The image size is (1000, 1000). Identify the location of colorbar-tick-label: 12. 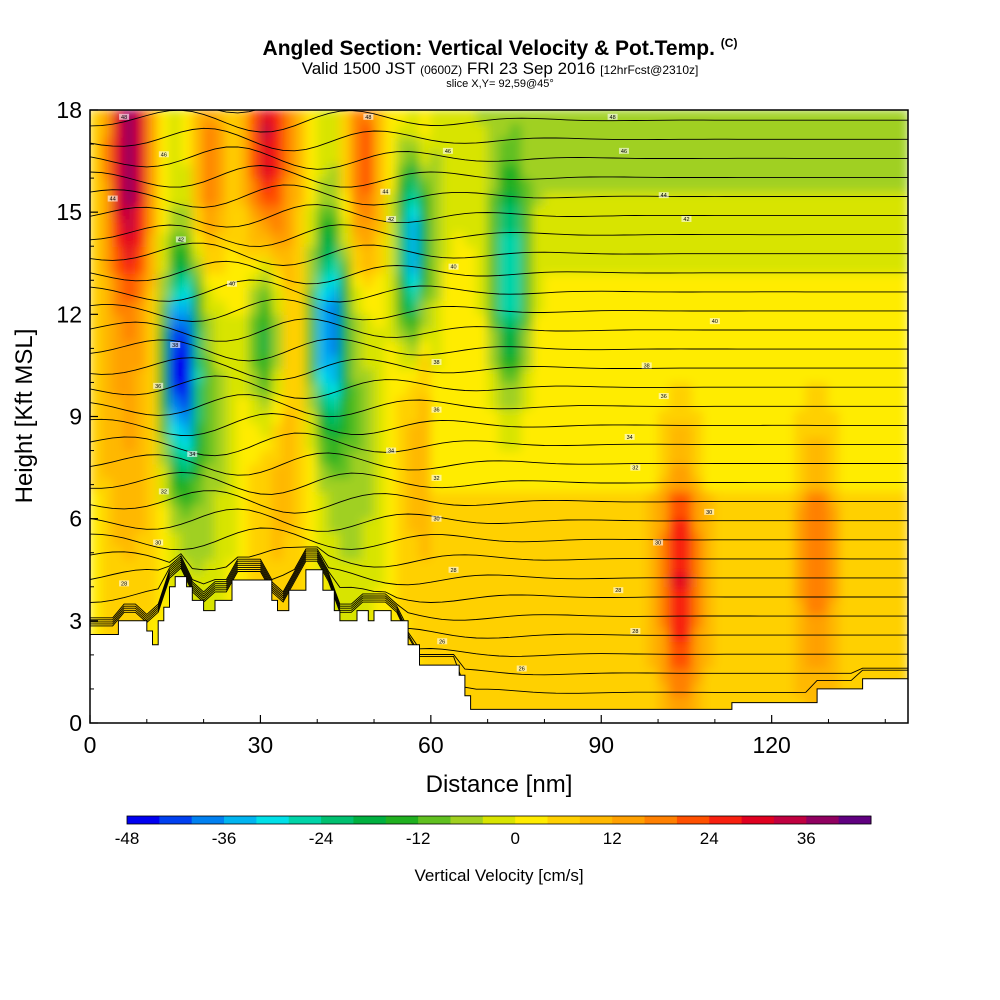
(612, 838).